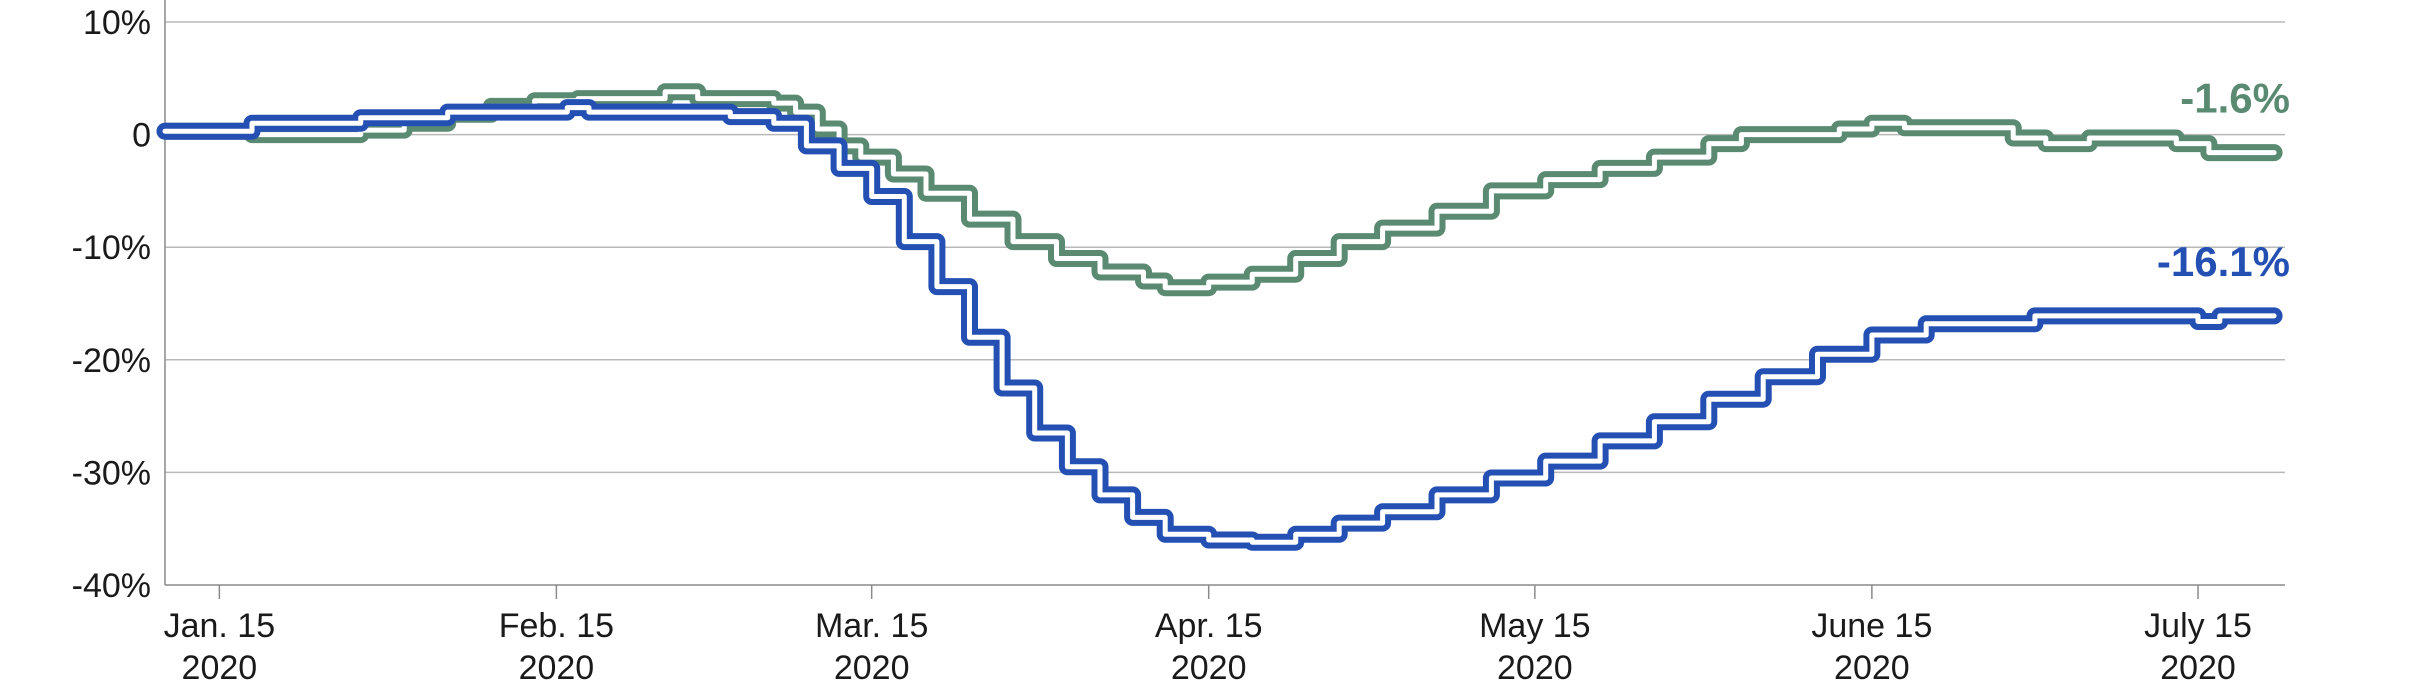 The width and height of the screenshot is (2424, 699). I want to click on y-tick-label: 10%, so click(117, 23).